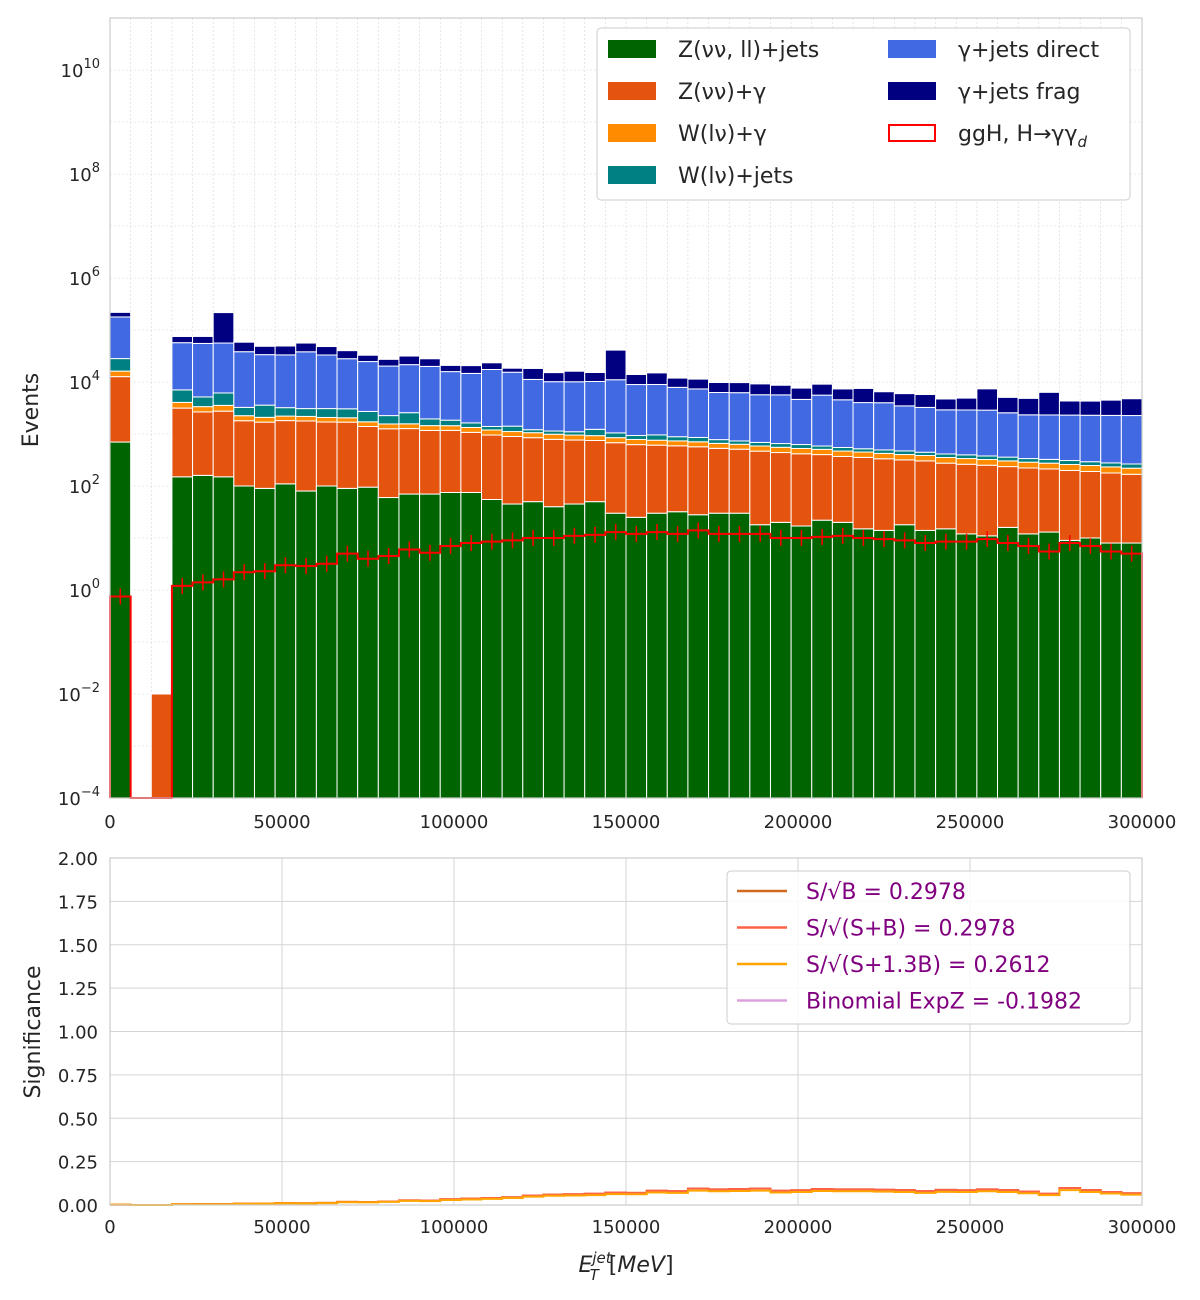  I want to click on y-tick-label: 1.00, so click(78, 1033).